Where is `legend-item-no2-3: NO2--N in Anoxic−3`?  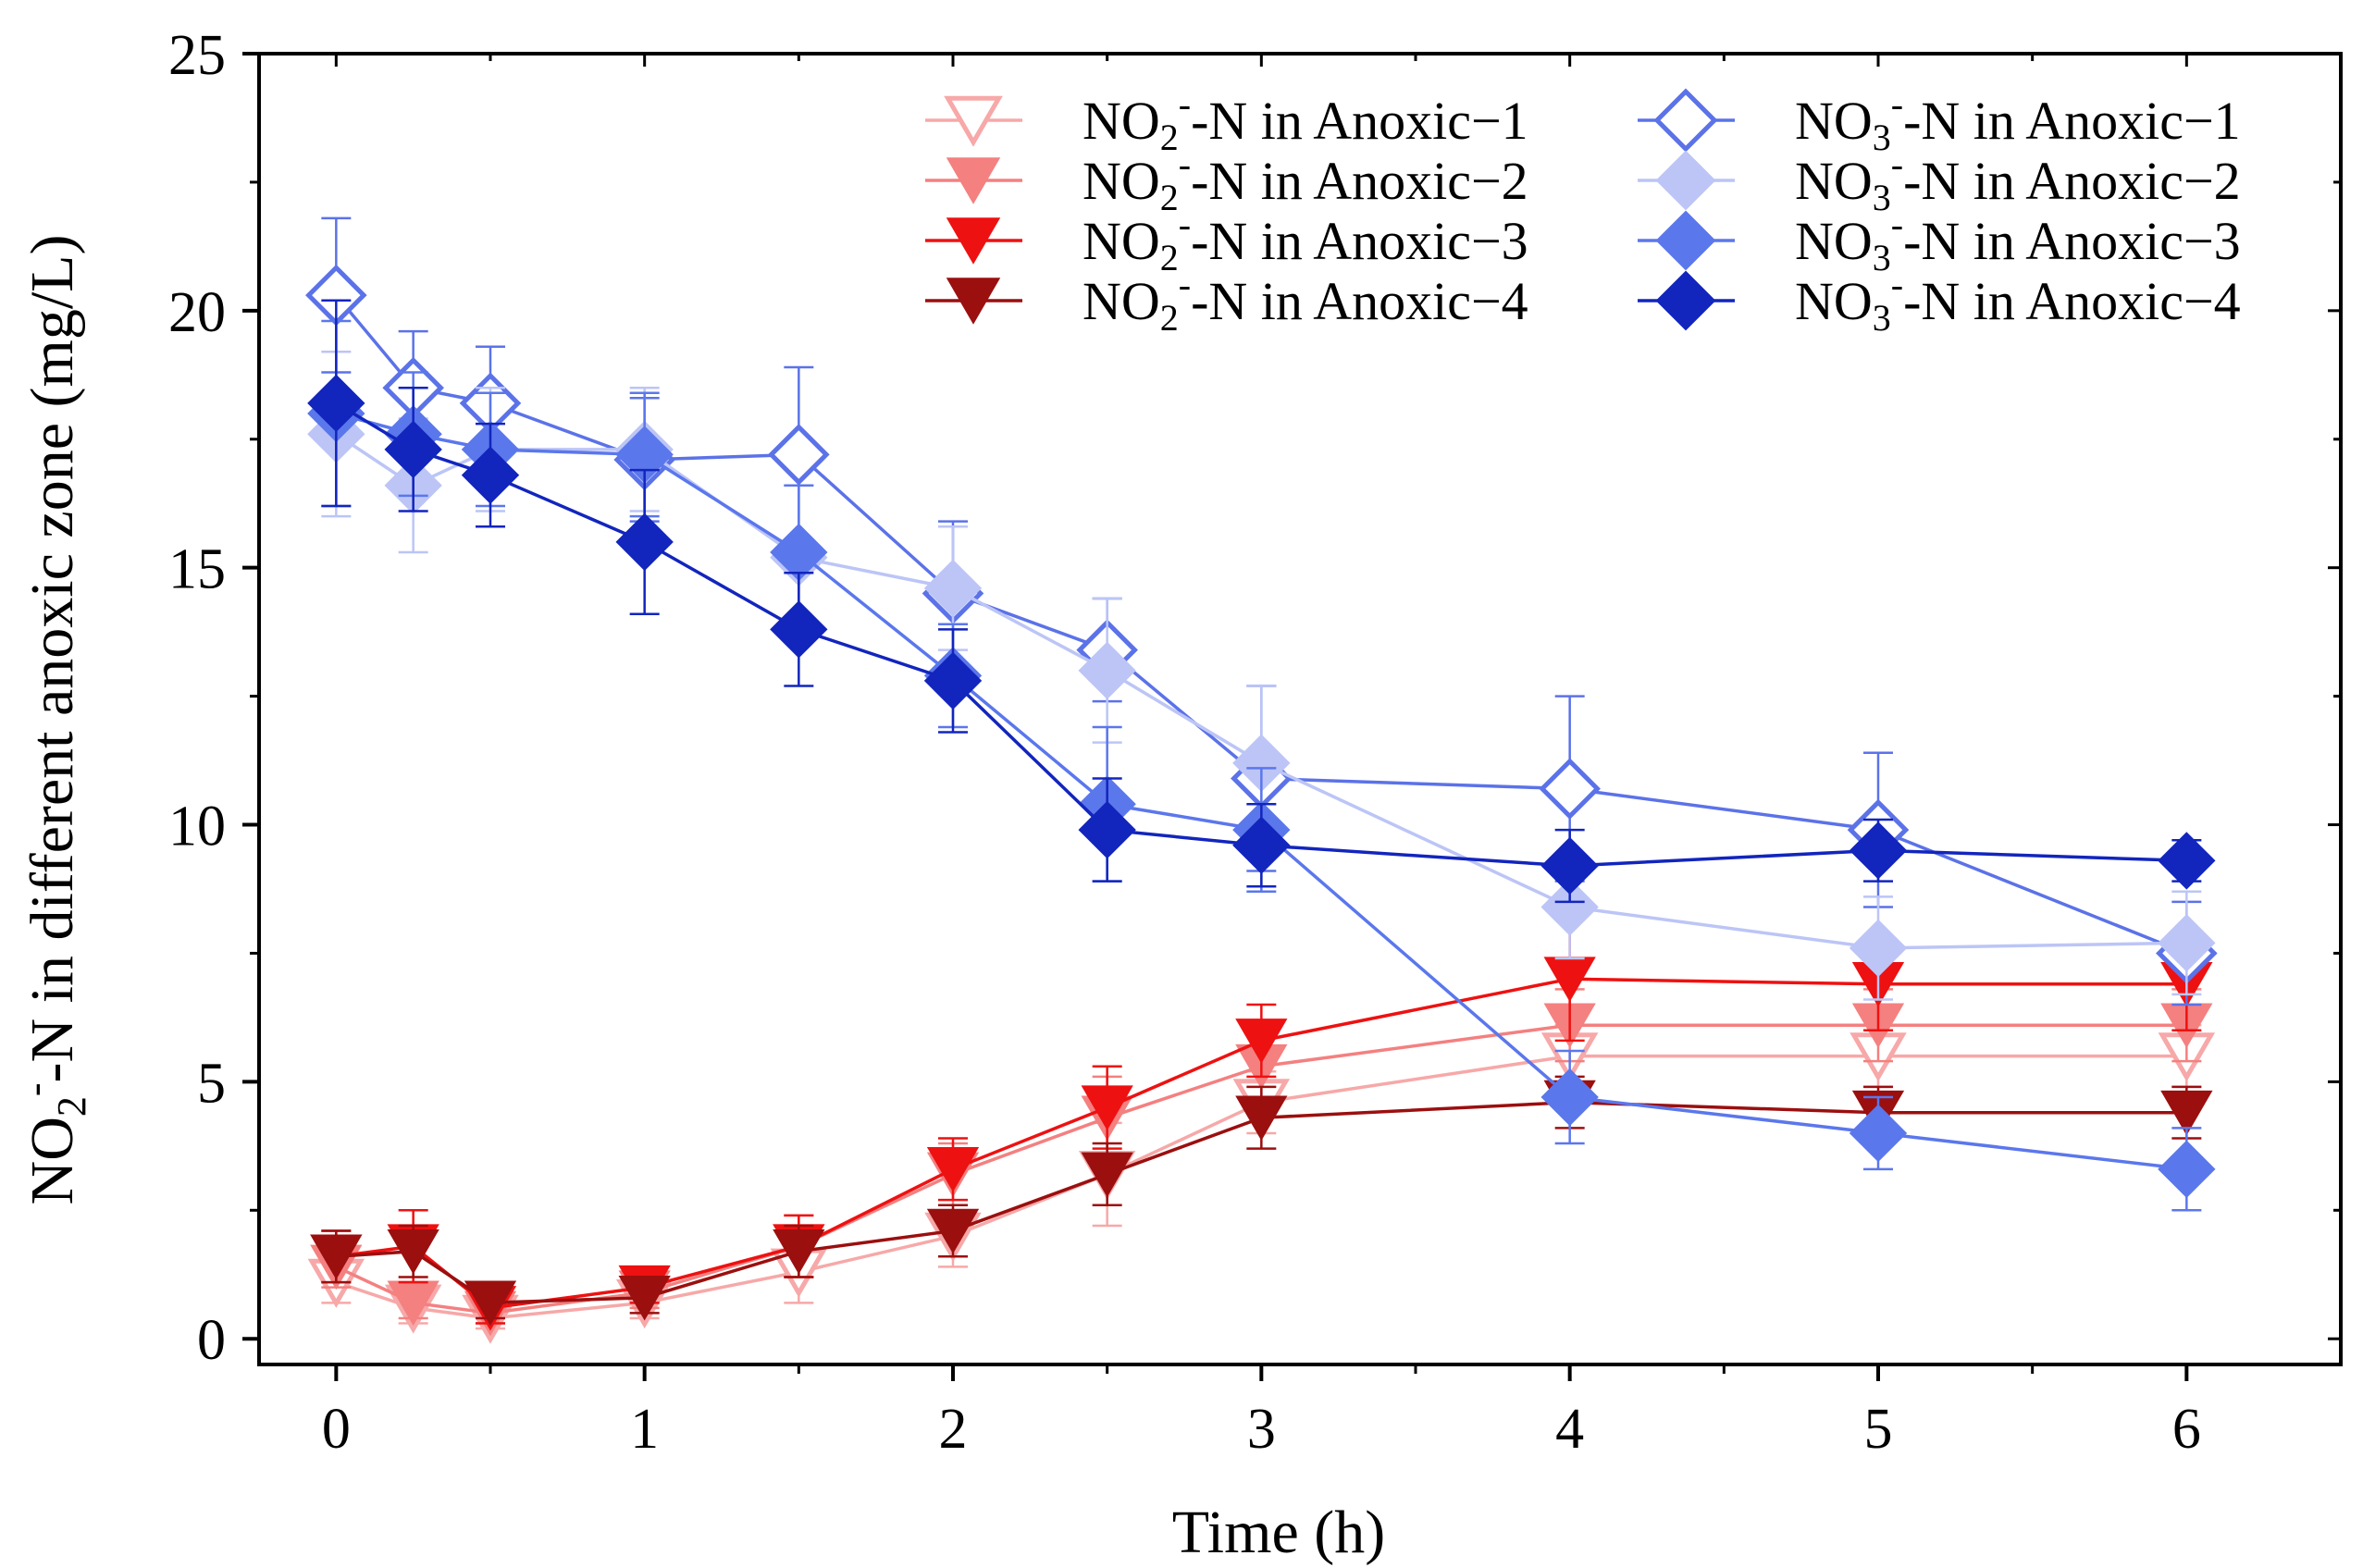
legend-item-no2-3: NO2--N in Anoxic−3 is located at coordinates (1226, 241).